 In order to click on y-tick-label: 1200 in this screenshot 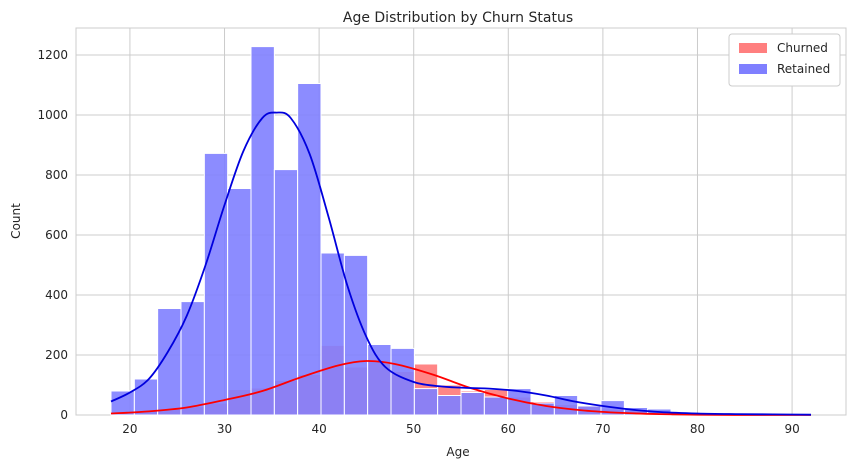, I will do `click(52, 55)`.